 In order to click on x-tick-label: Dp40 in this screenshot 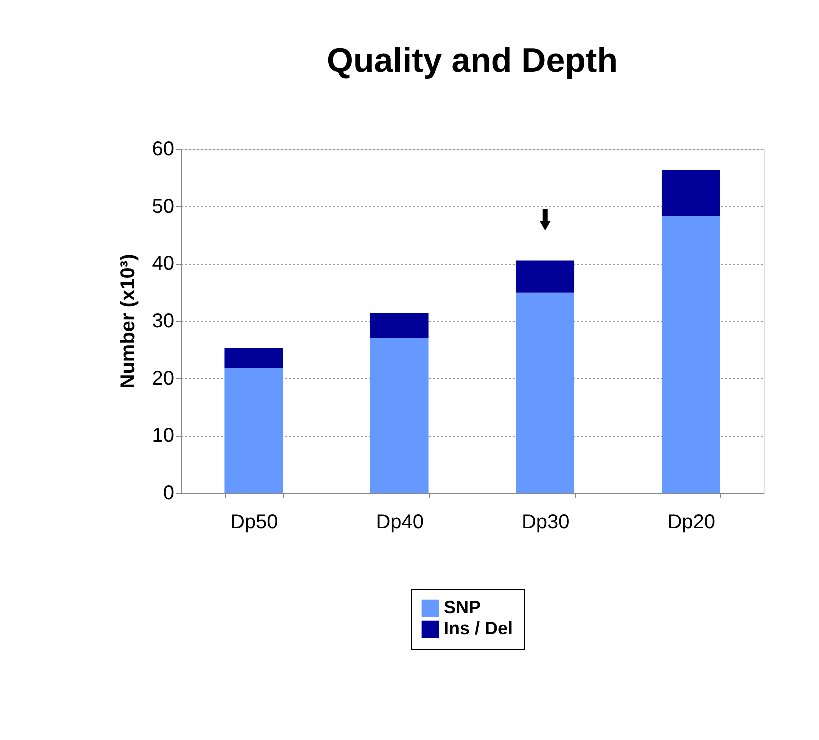, I will do `click(400, 523)`.